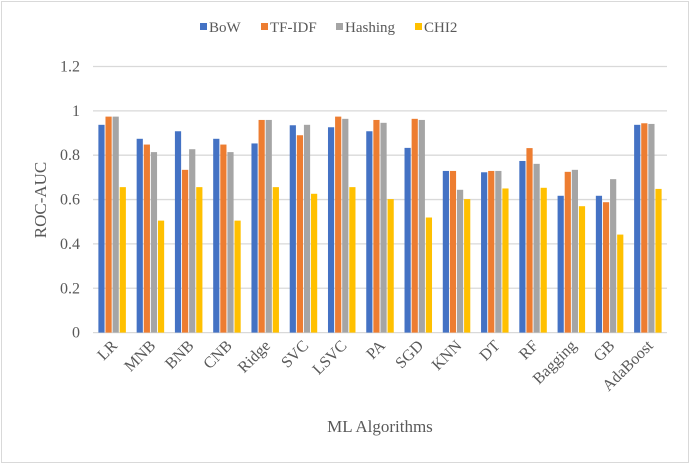 The image size is (690, 464). Describe the element at coordinates (352, 260) in the screenshot. I see `bar-chi2-lsvc` at that location.